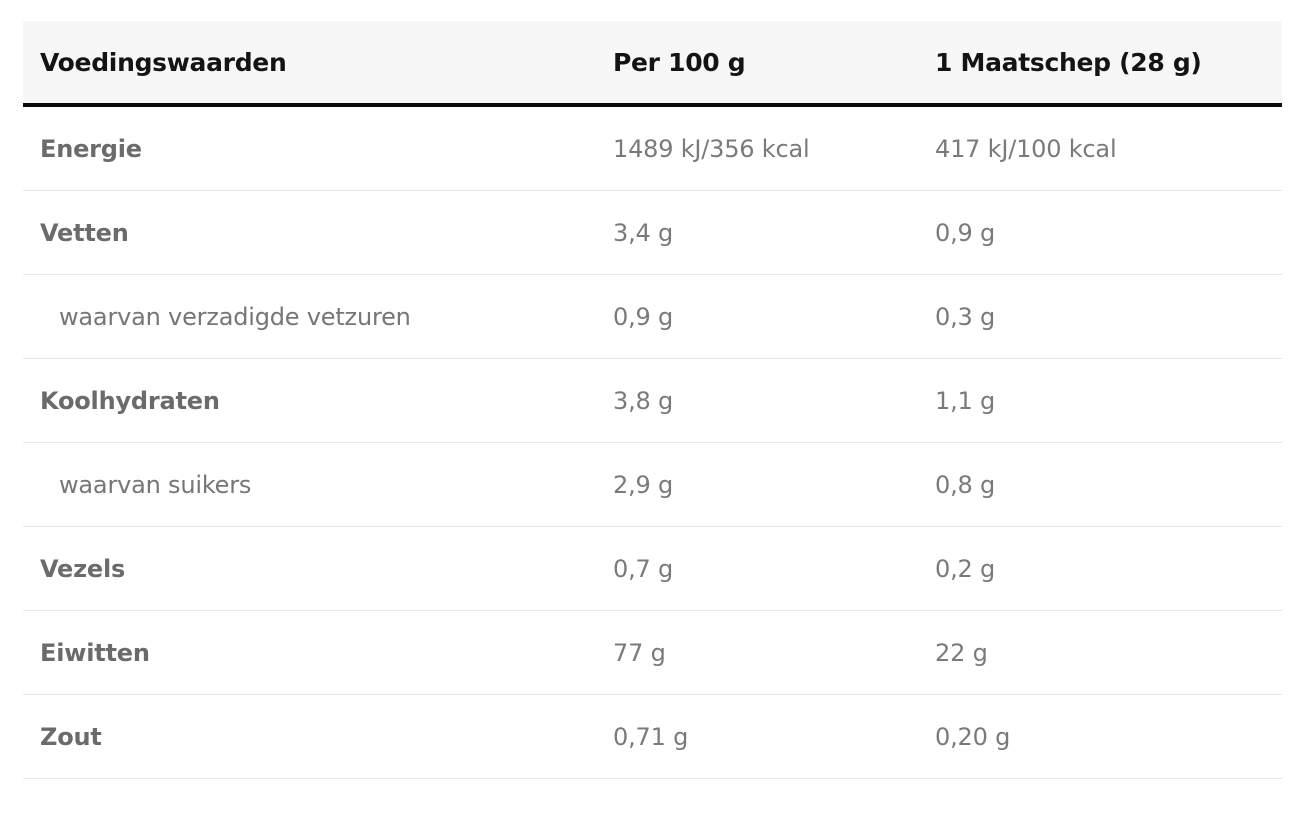 Image resolution: width=1312 pixels, height=832 pixels. I want to click on row-label: Vetten, so click(84, 232).